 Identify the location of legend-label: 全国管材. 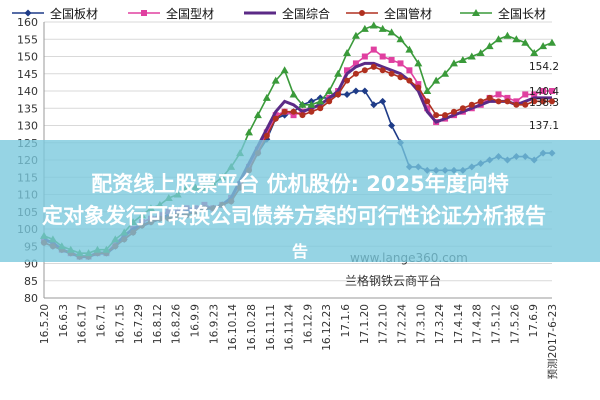
(408, 13).